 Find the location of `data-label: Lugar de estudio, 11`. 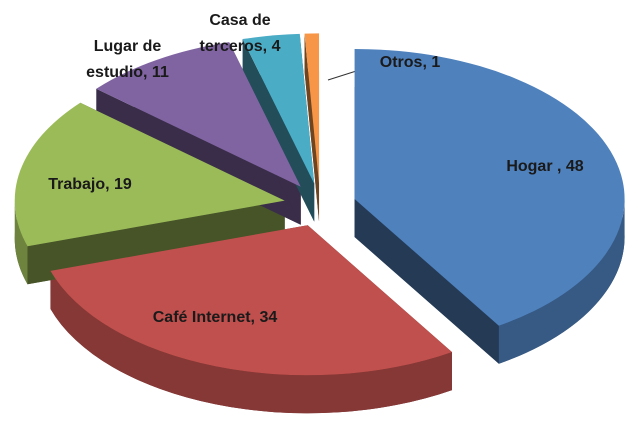

data-label: Lugar de estudio, 11 is located at coordinates (127, 60).